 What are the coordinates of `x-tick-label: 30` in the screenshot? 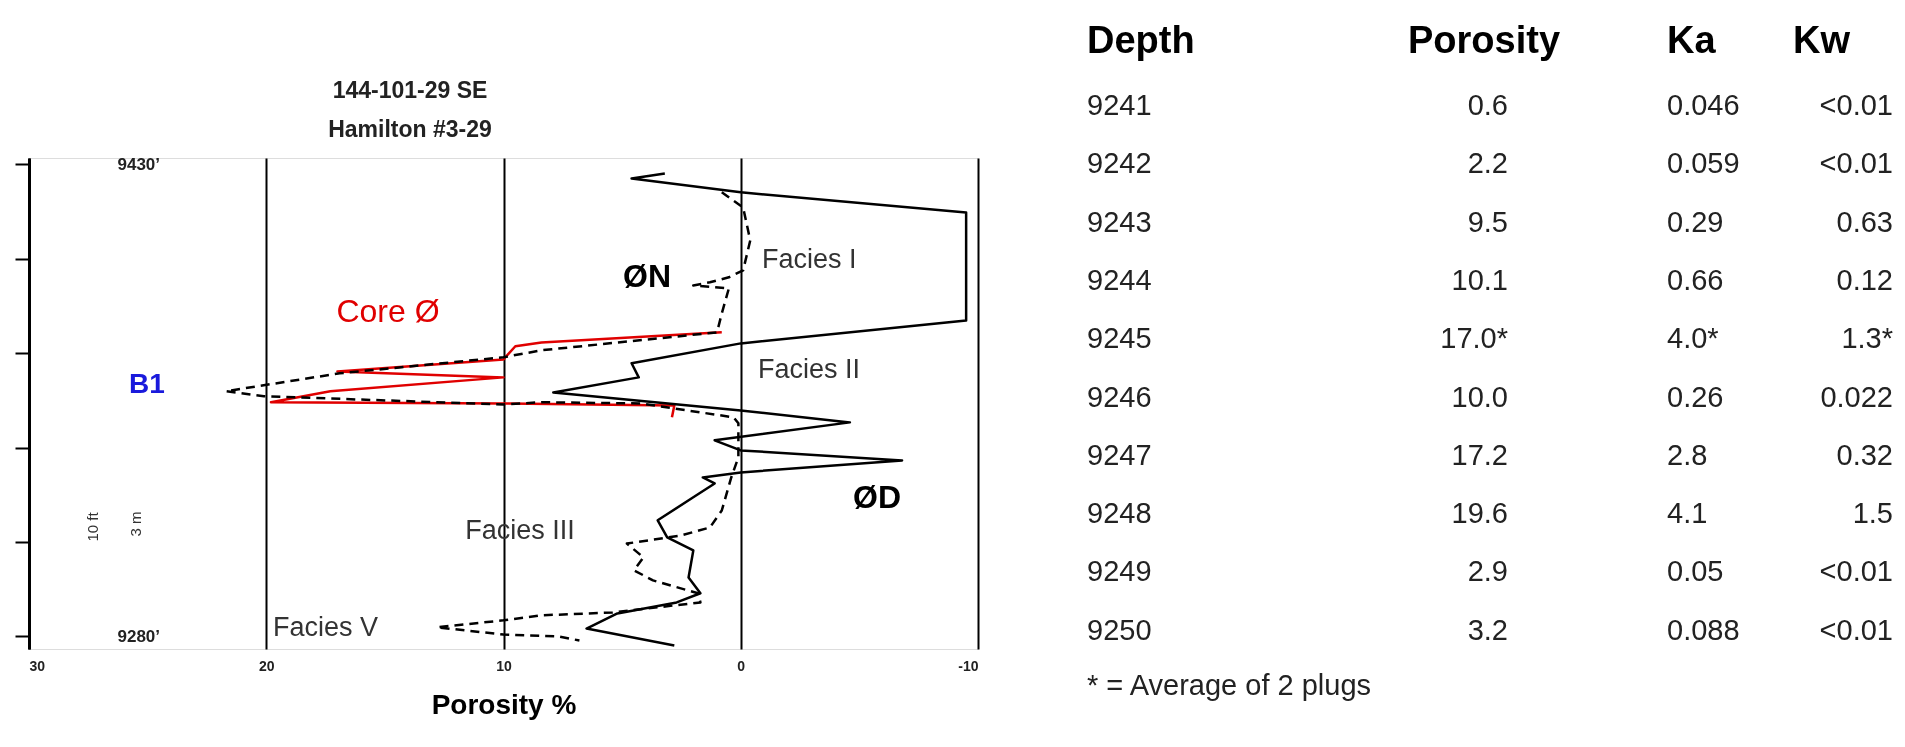 It's located at (37, 665).